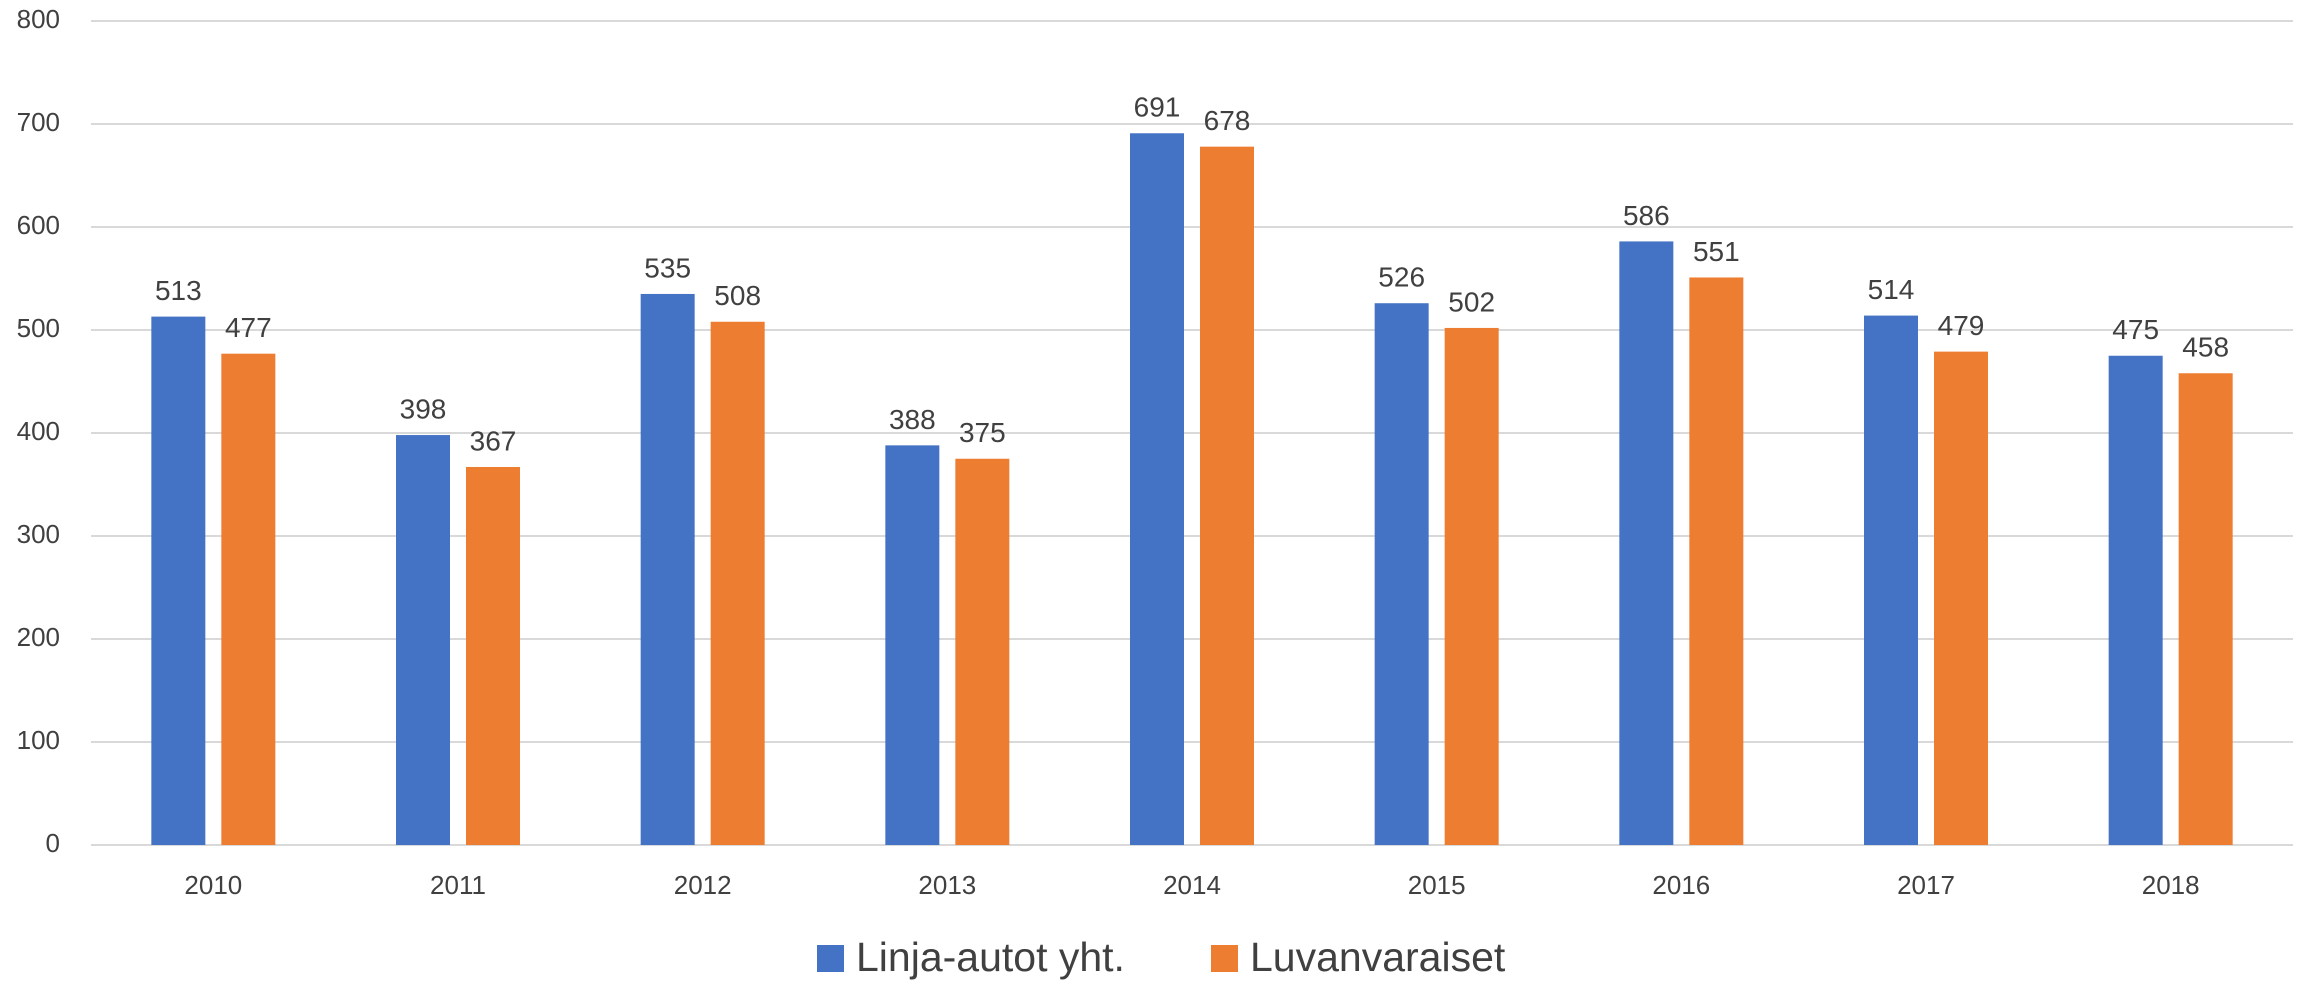  Describe the element at coordinates (38, 431) in the screenshot. I see `y-tick-label: 400` at that location.